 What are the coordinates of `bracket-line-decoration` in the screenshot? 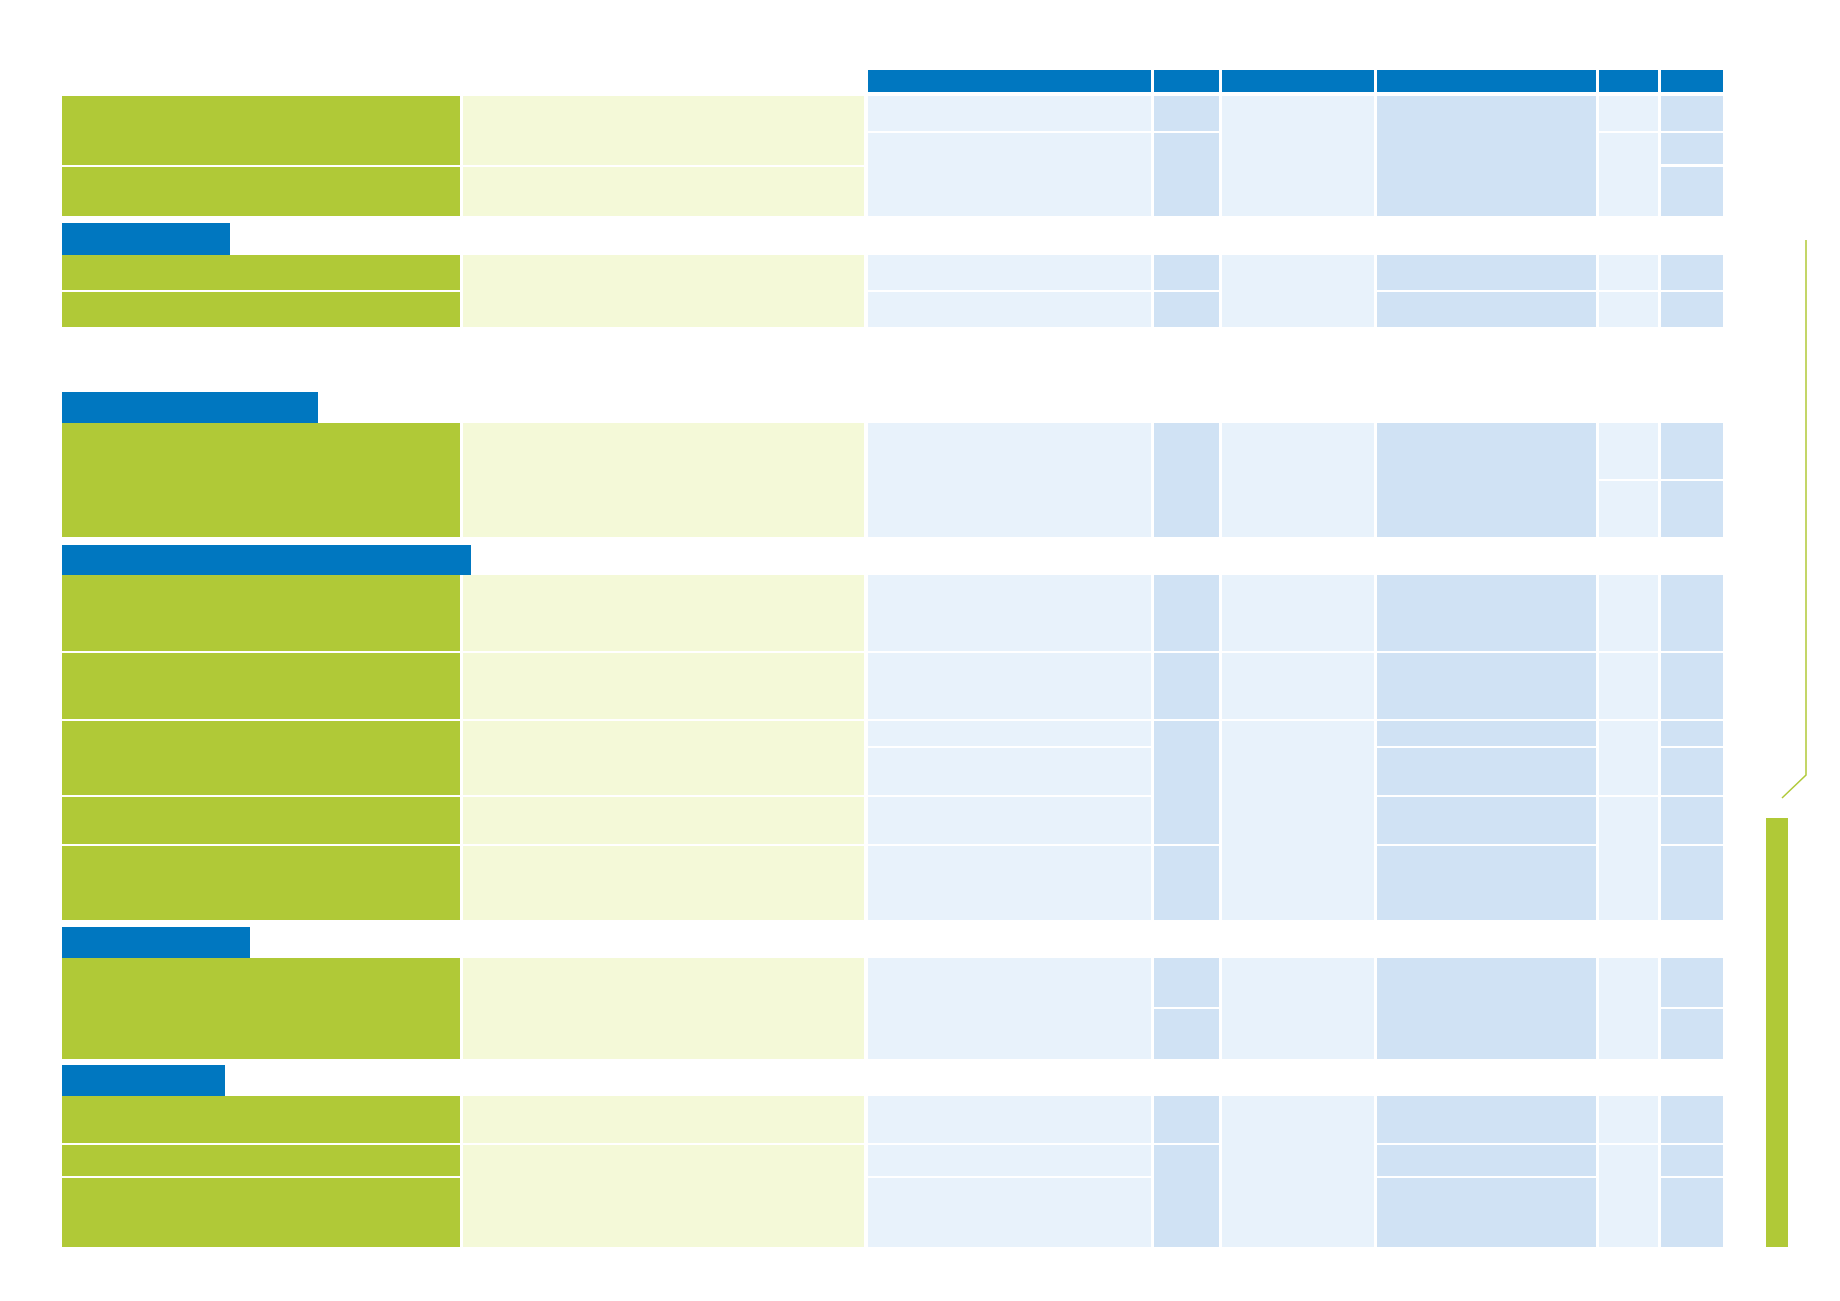 It's located at (1794, 519).